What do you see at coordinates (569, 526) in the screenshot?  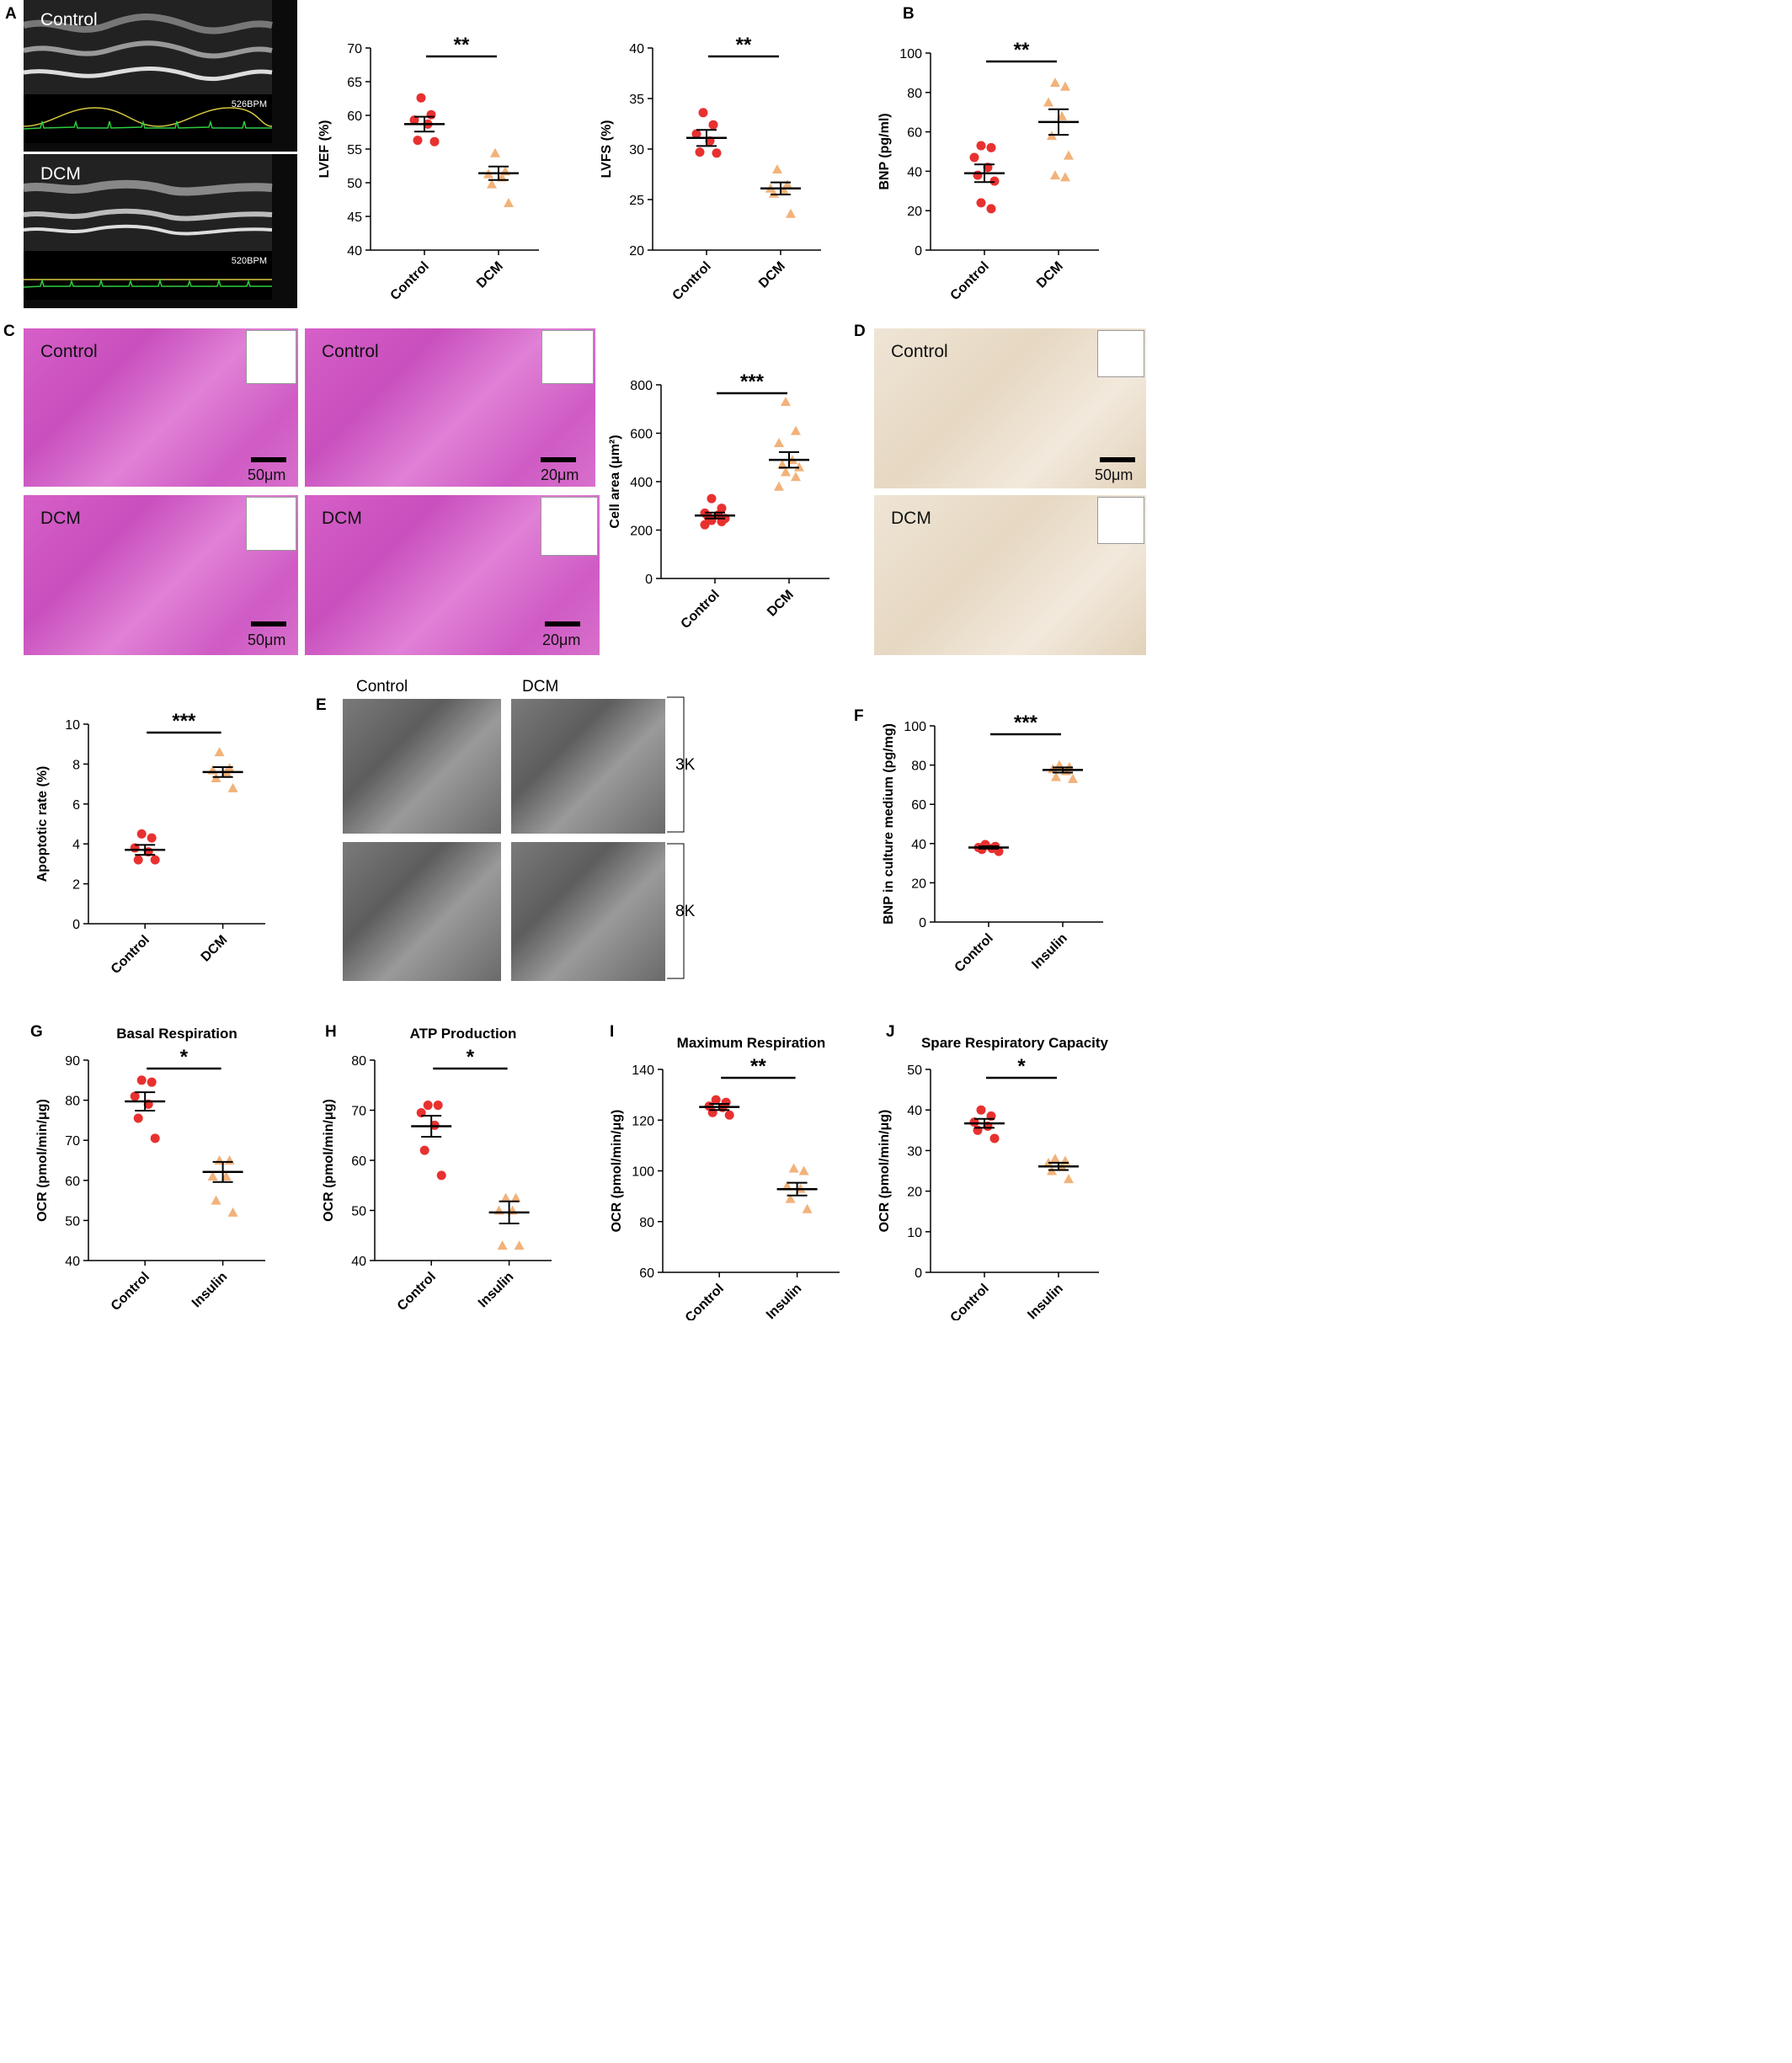 I see `he-inset` at bounding box center [569, 526].